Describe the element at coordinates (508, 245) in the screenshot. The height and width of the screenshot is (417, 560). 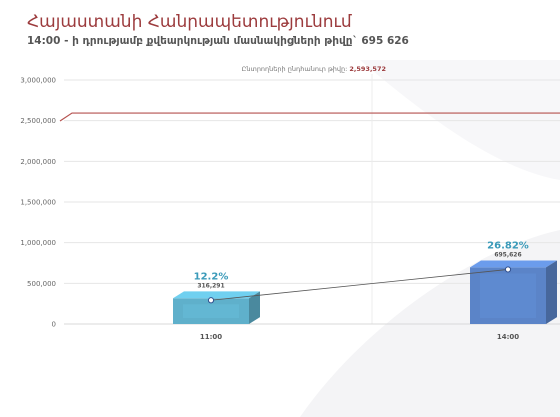
I see `percent-label: 26.82%` at that location.